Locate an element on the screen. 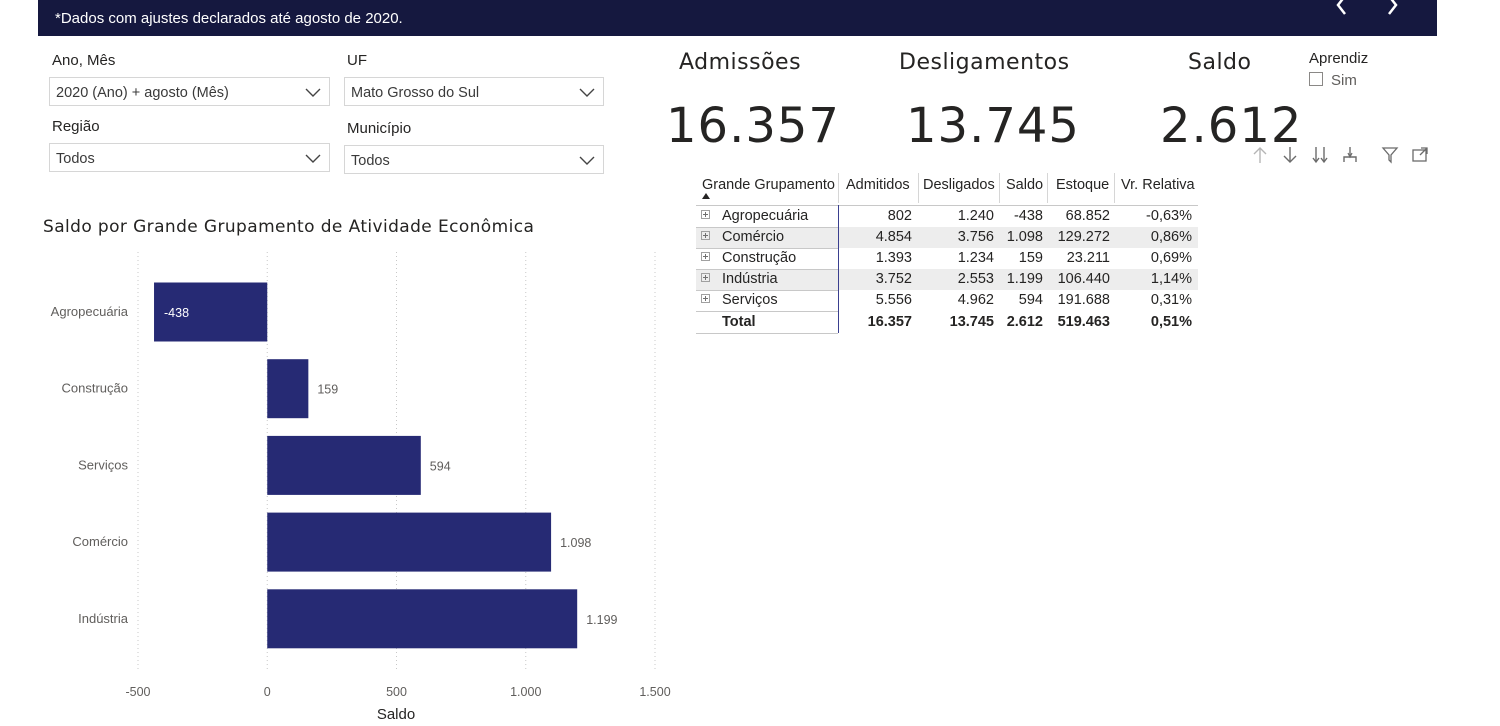  table-cell: -0,63% is located at coordinates (1169, 216).